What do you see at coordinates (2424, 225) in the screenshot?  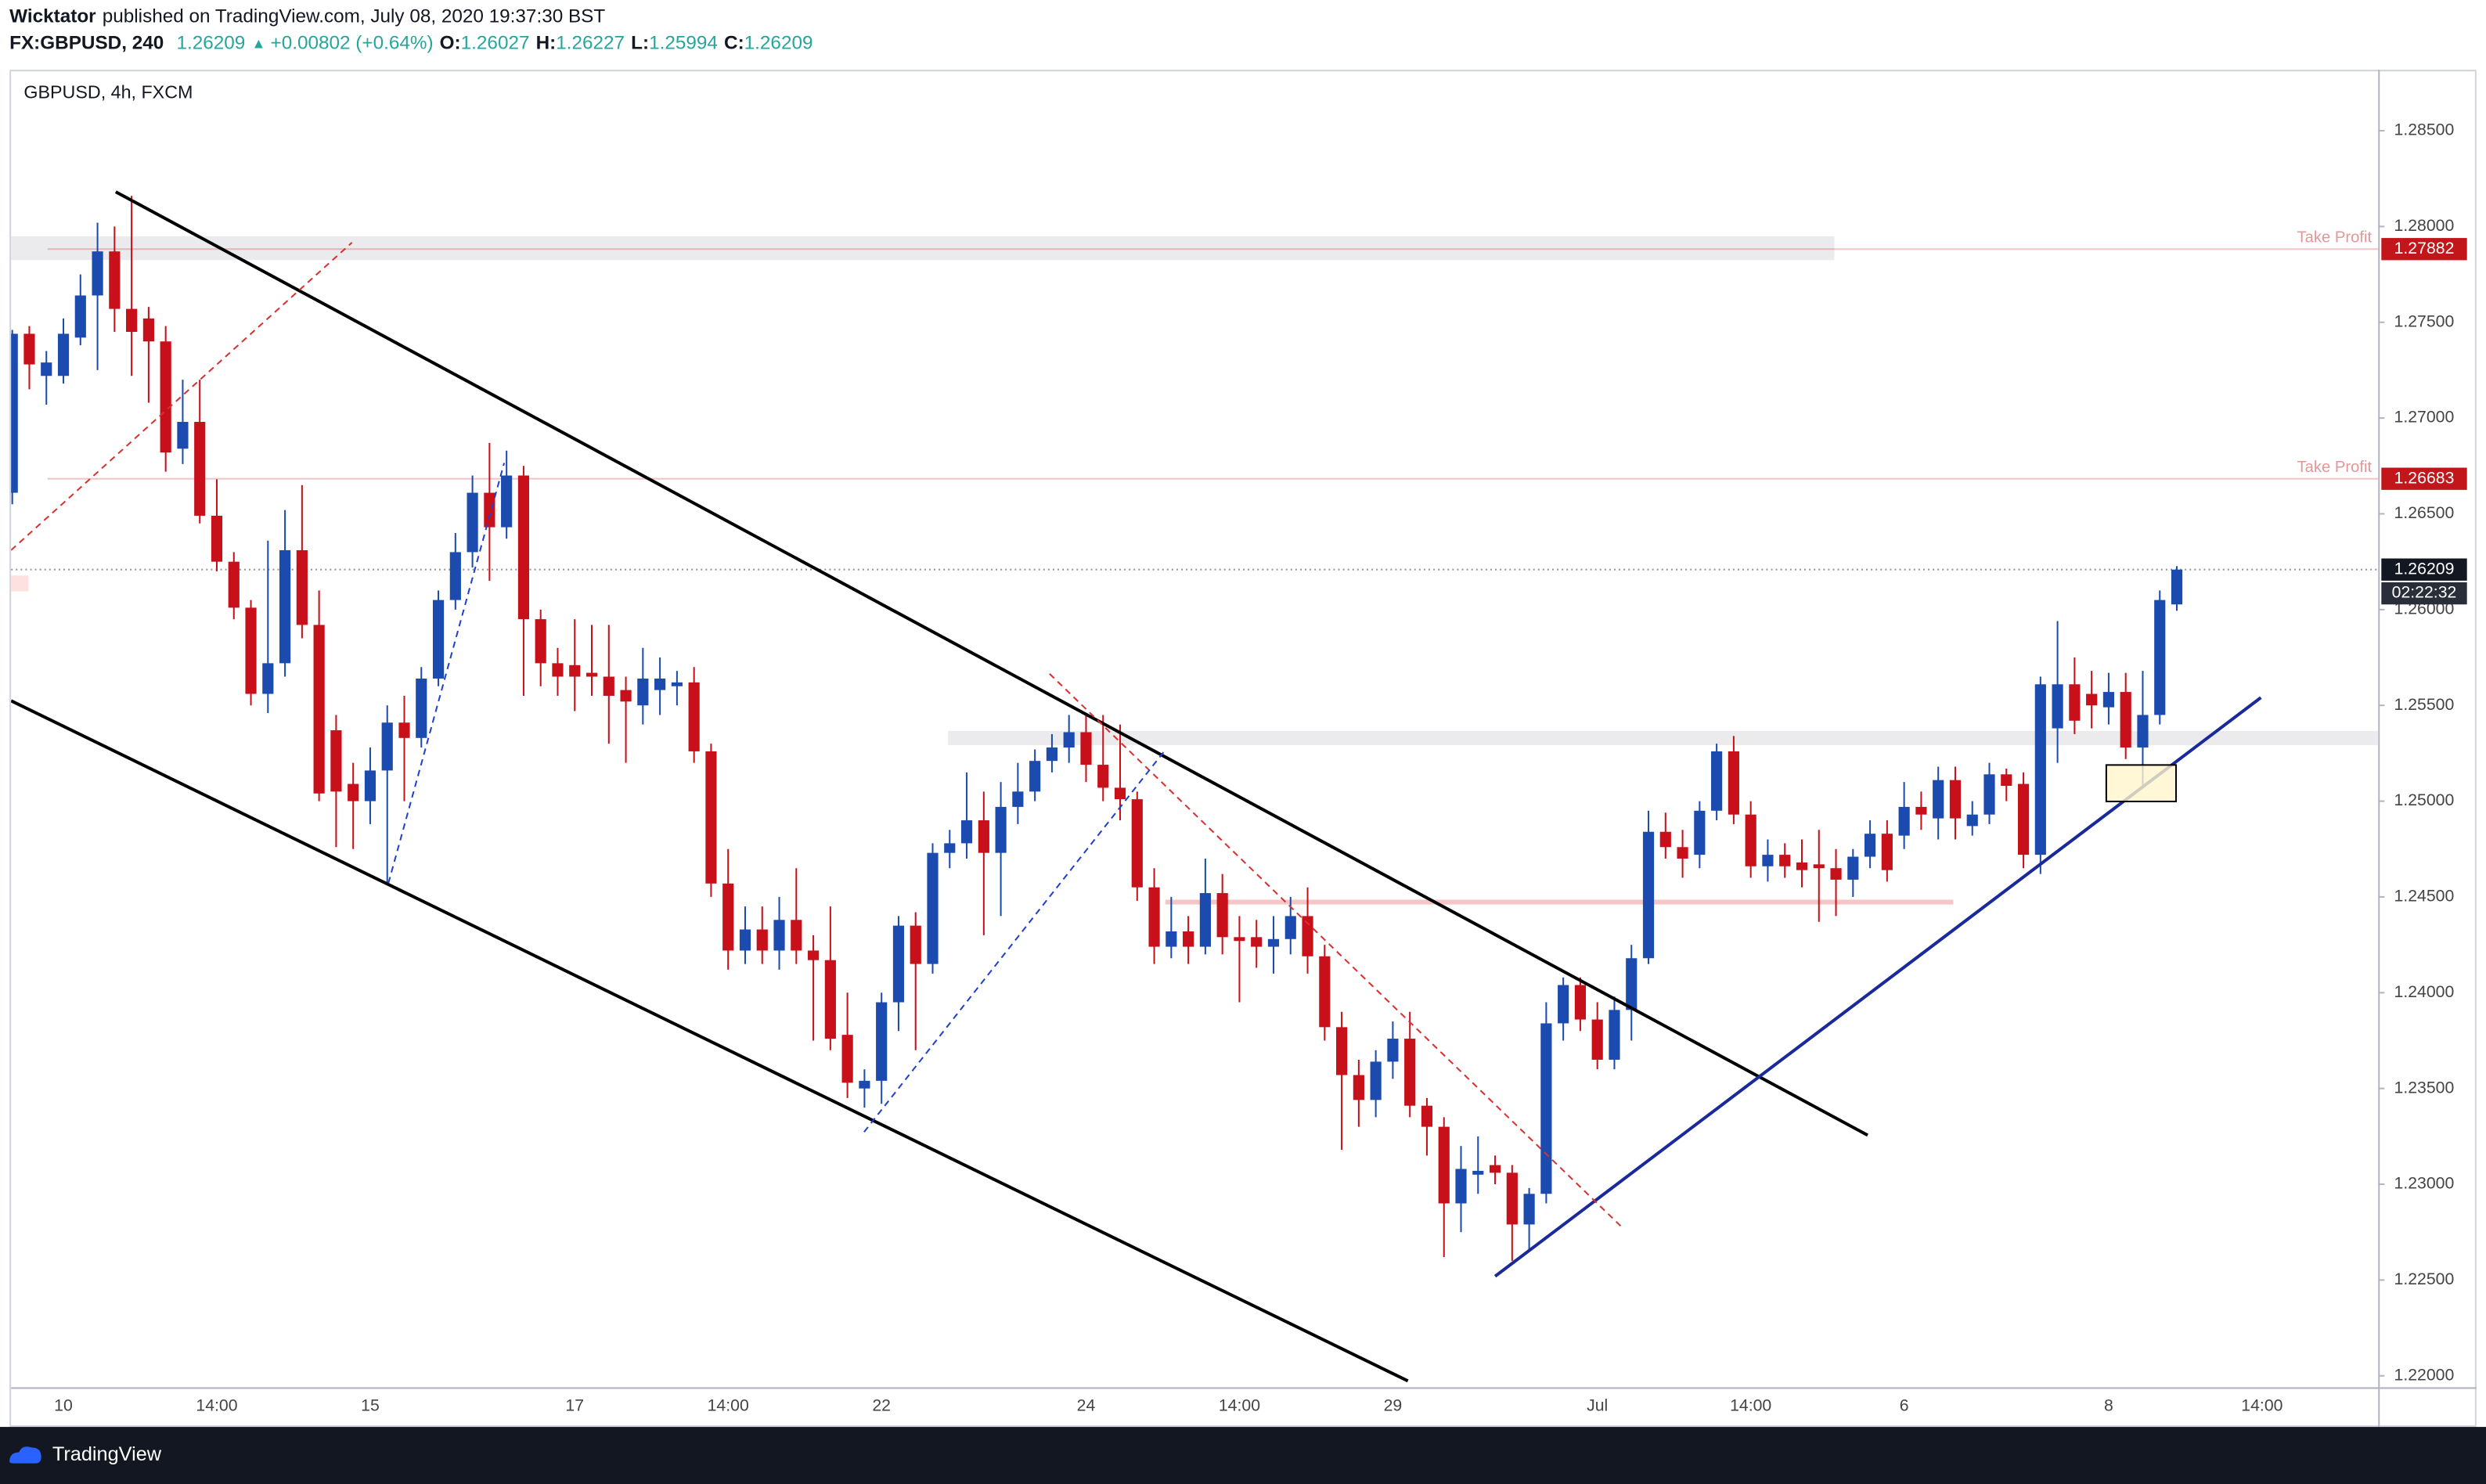 I see `y-tick-label: 1.28000` at bounding box center [2424, 225].